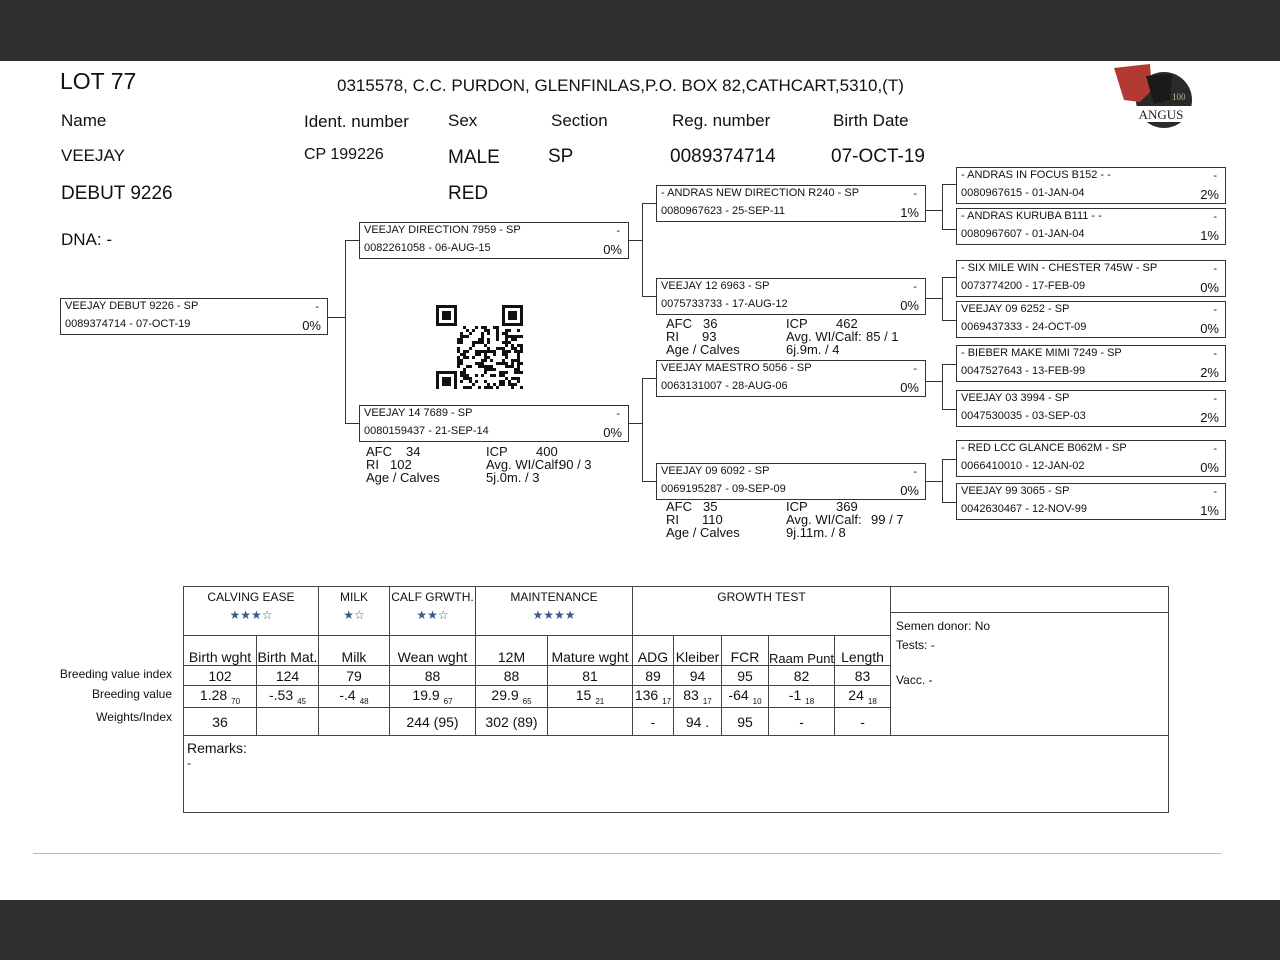  I want to click on section-value: SP, so click(561, 156).